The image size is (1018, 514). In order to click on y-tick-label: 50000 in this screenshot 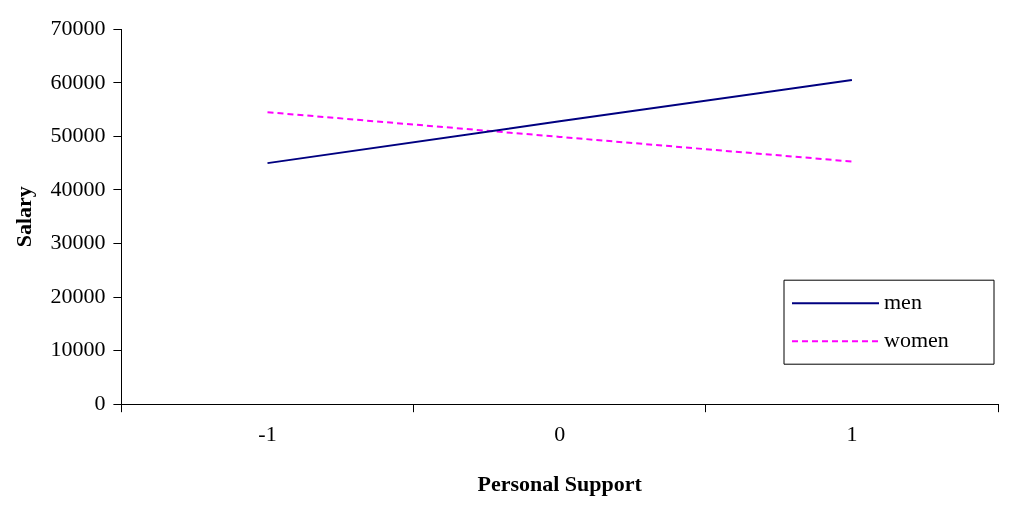, I will do `click(78, 135)`.